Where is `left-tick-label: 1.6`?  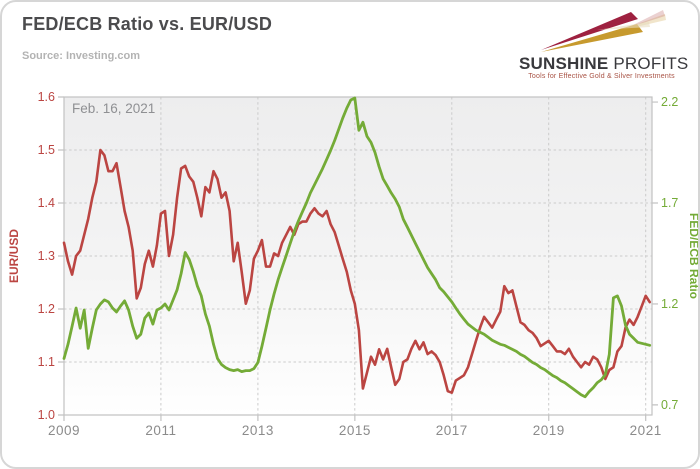 left-tick-label: 1.6 is located at coordinates (46, 97).